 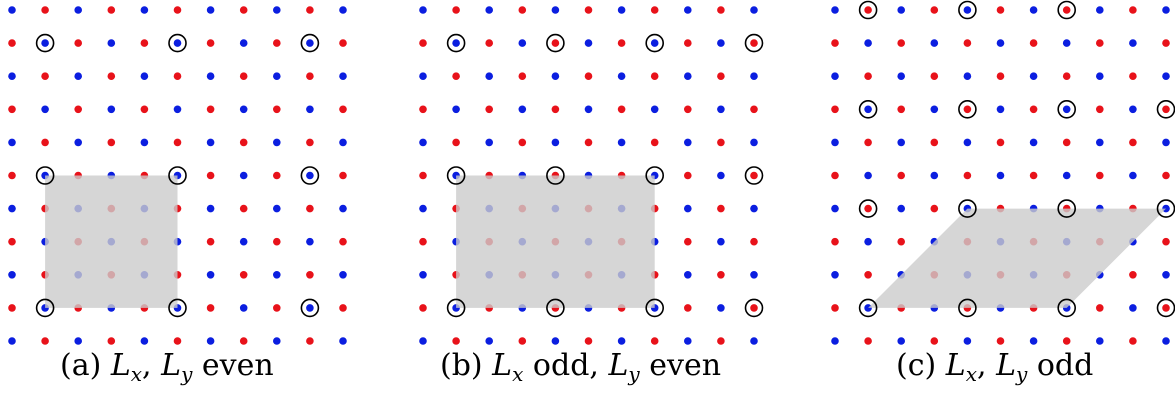 What do you see at coordinates (555, 241) in the screenshot?
I see `unit-cell-rectangle` at bounding box center [555, 241].